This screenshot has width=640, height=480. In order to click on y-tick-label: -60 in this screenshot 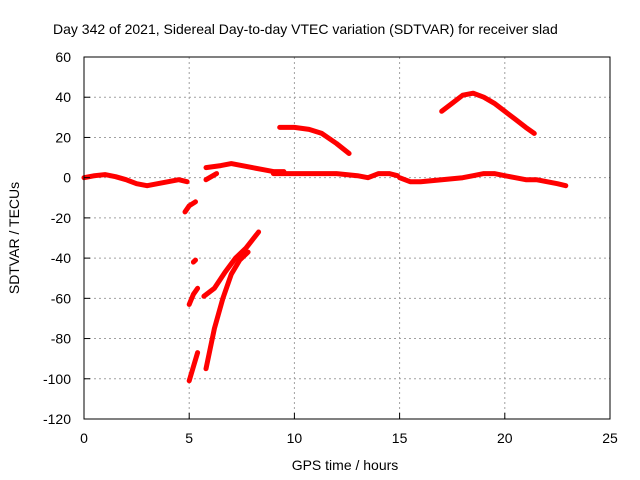, I will do `click(61, 298)`.